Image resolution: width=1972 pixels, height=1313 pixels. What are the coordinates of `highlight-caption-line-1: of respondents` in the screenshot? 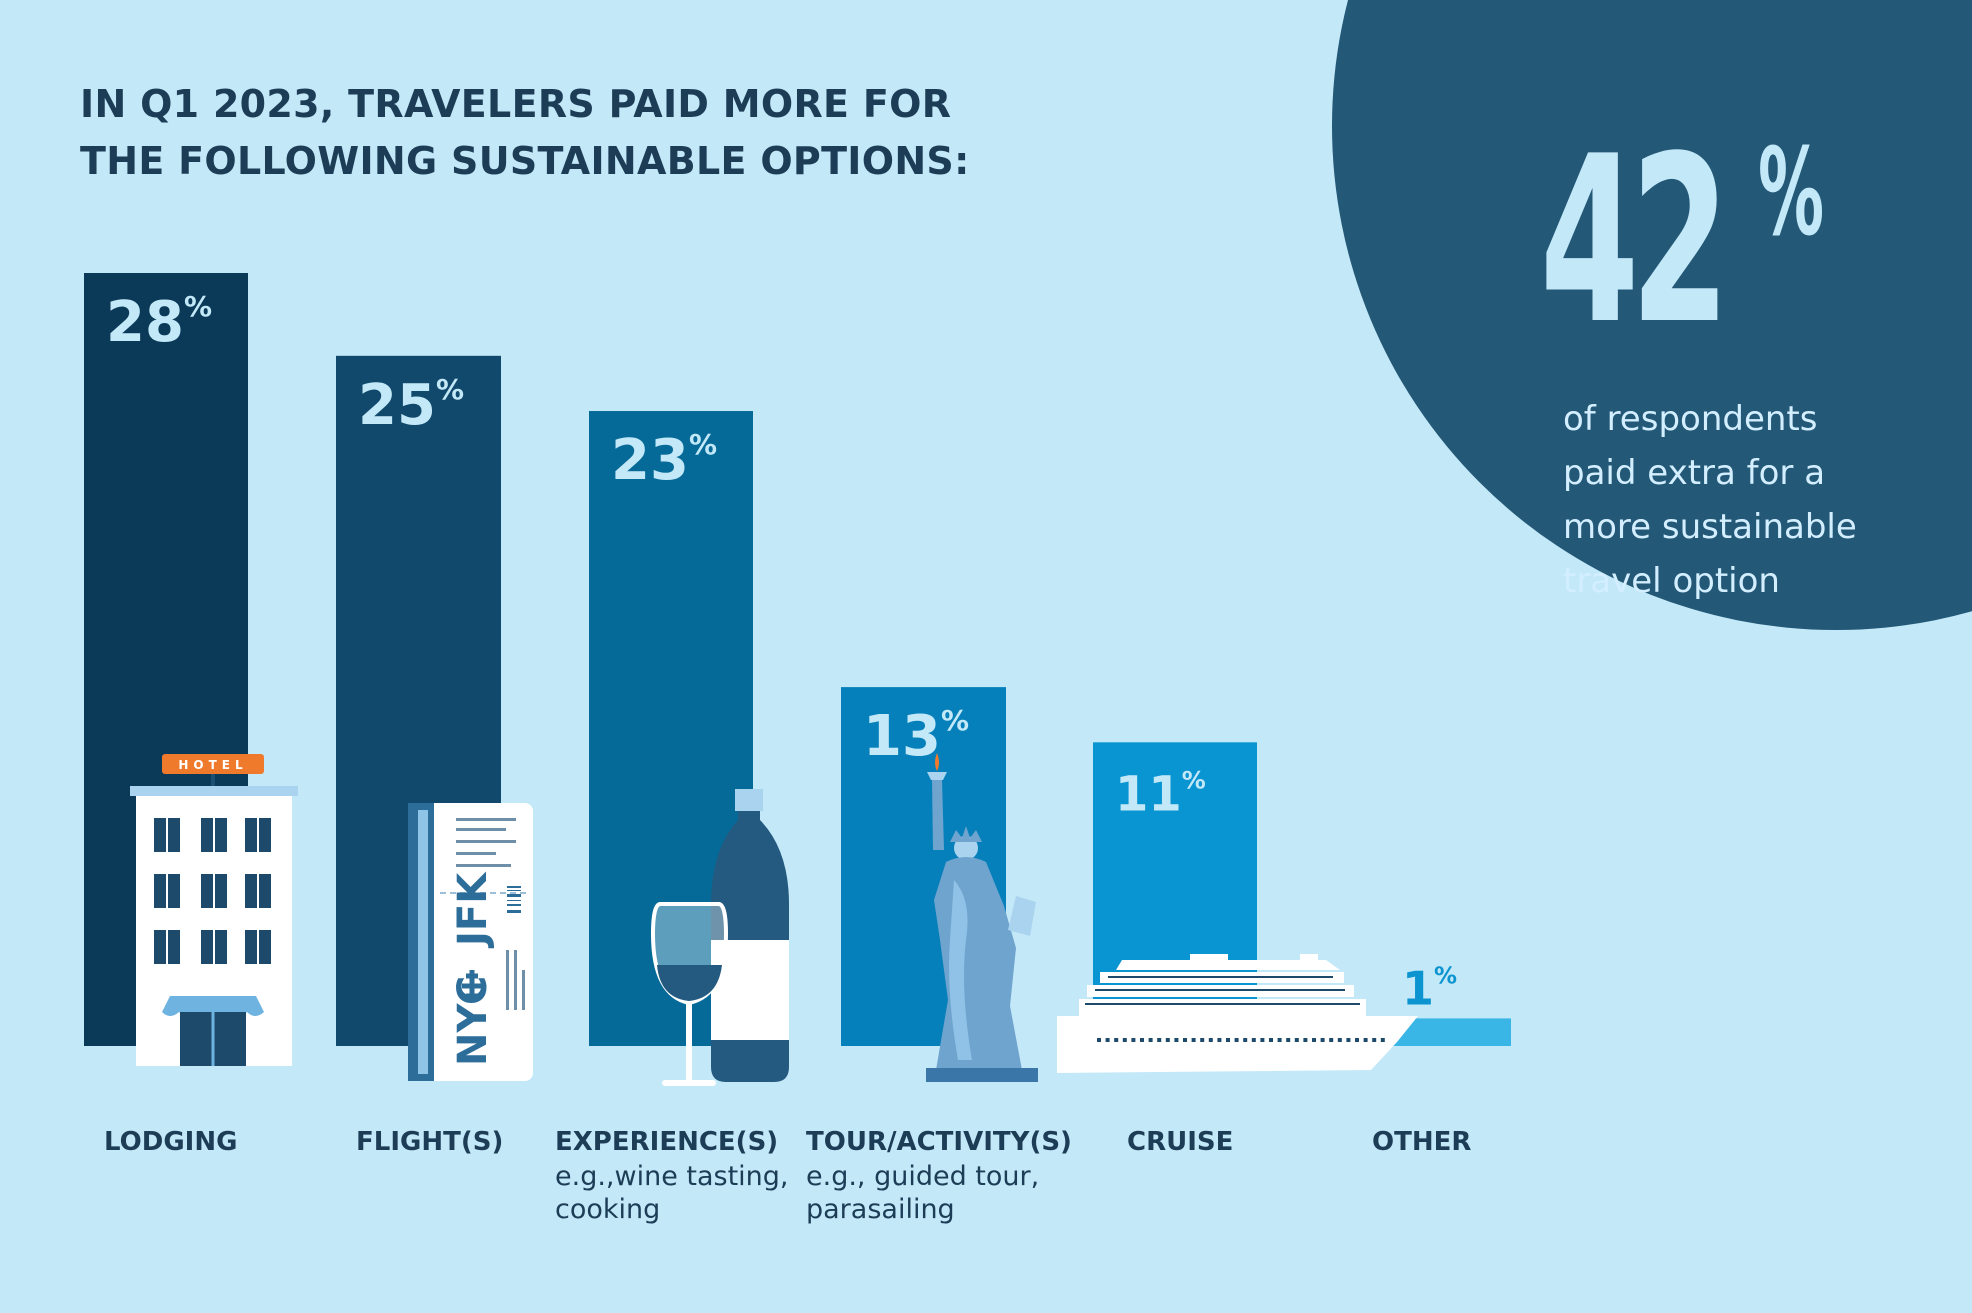 It's located at (1690, 419).